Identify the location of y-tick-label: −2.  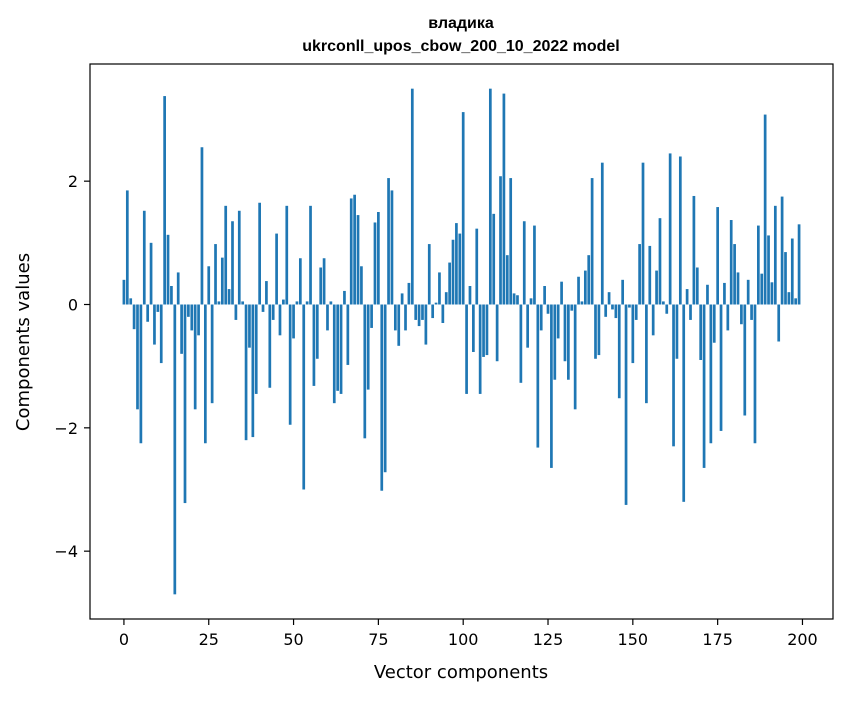
(66, 428).